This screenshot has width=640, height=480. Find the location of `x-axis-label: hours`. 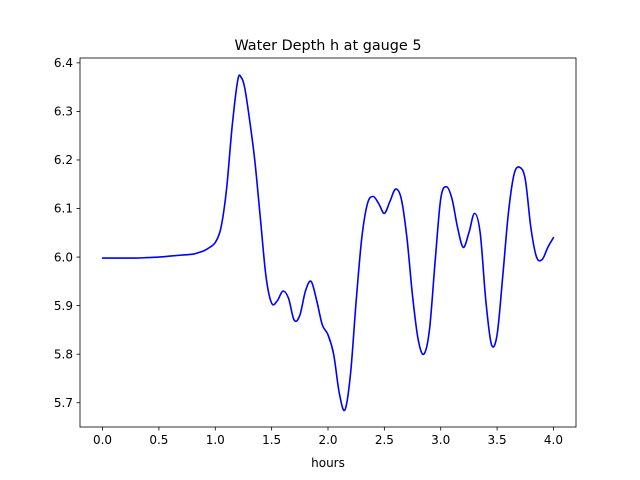

x-axis-label: hours is located at coordinates (328, 463).